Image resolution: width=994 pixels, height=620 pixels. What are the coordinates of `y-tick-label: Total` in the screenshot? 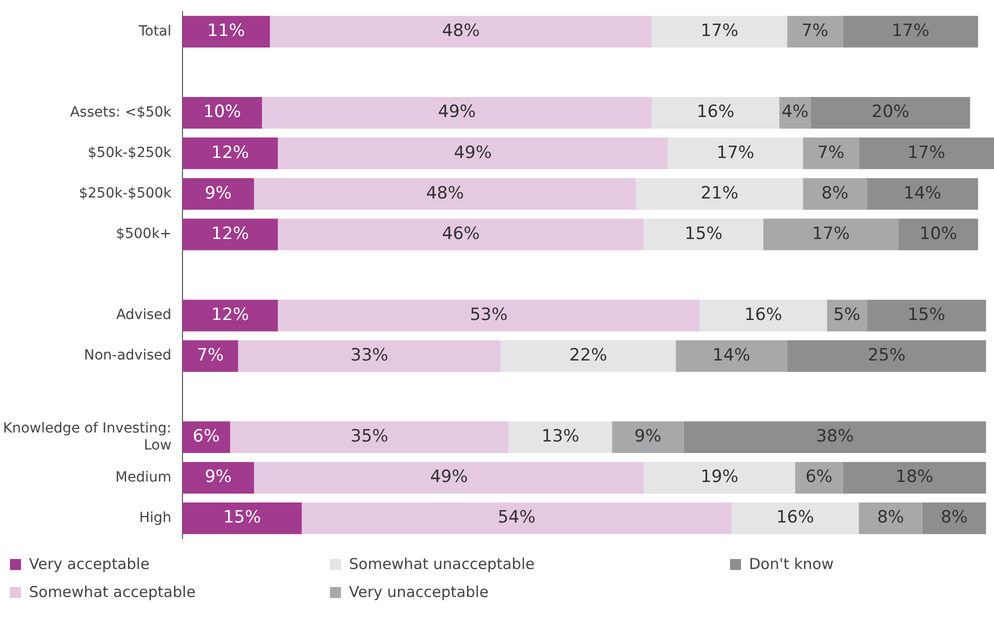 It's located at (155, 31).